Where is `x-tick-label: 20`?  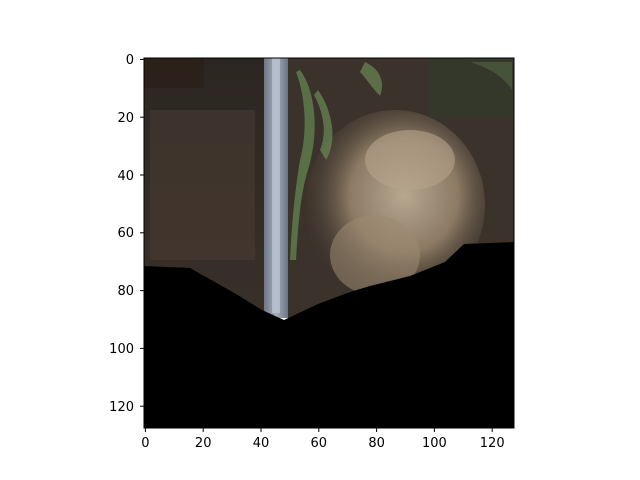
x-tick-label: 20 is located at coordinates (203, 443).